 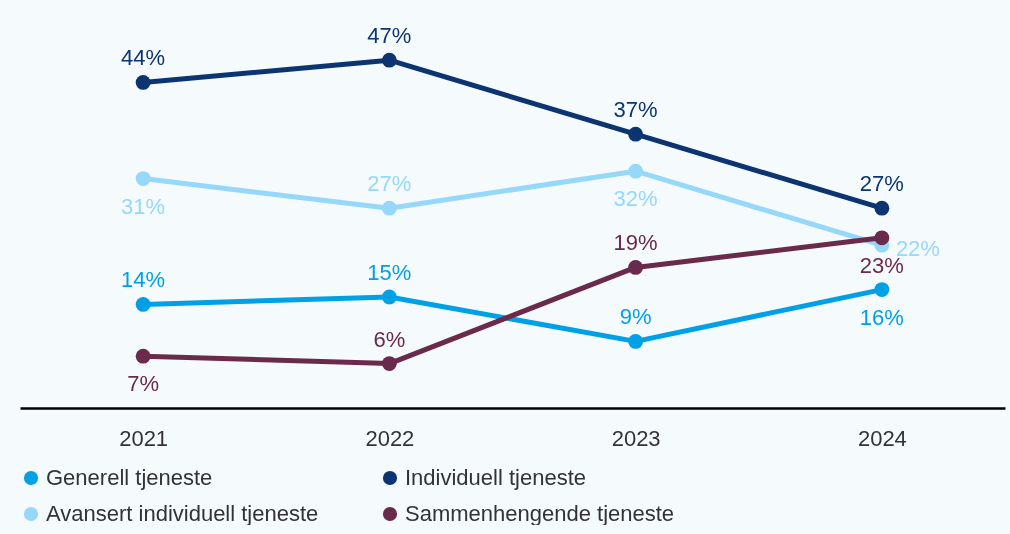 I want to click on data-label: 14%, so click(x=143, y=280).